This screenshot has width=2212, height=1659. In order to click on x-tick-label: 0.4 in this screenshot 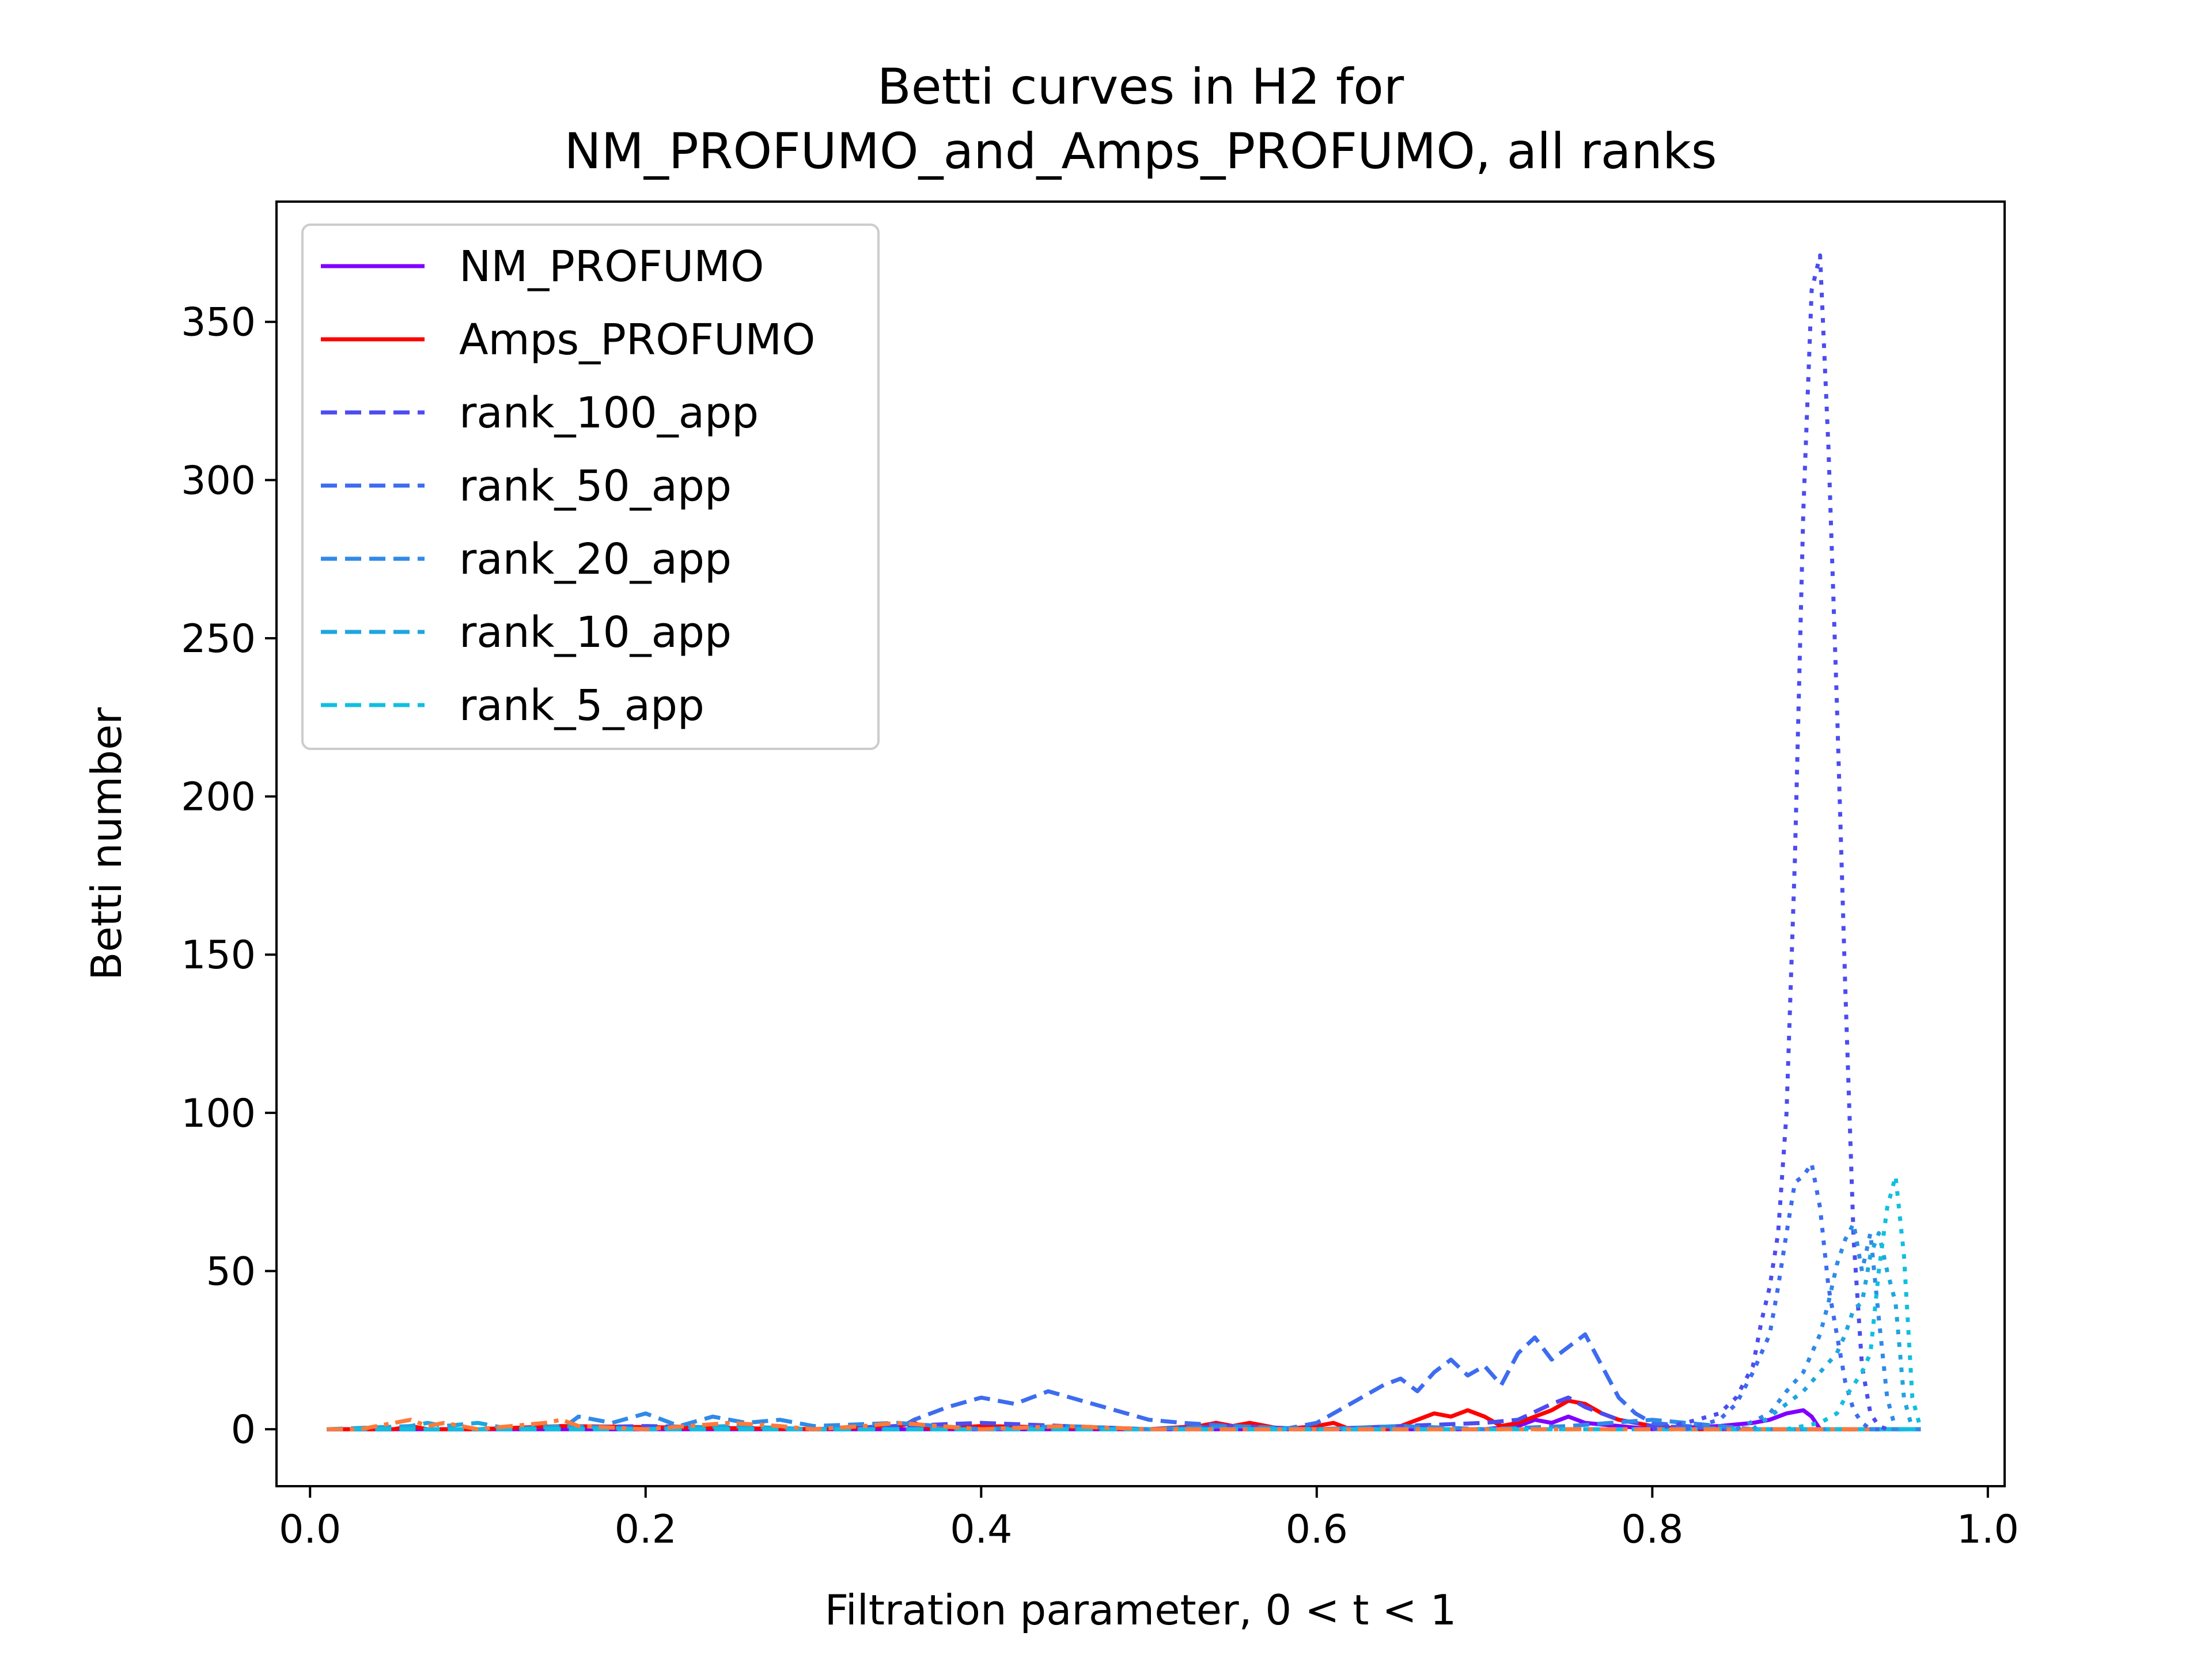, I will do `click(981, 1529)`.